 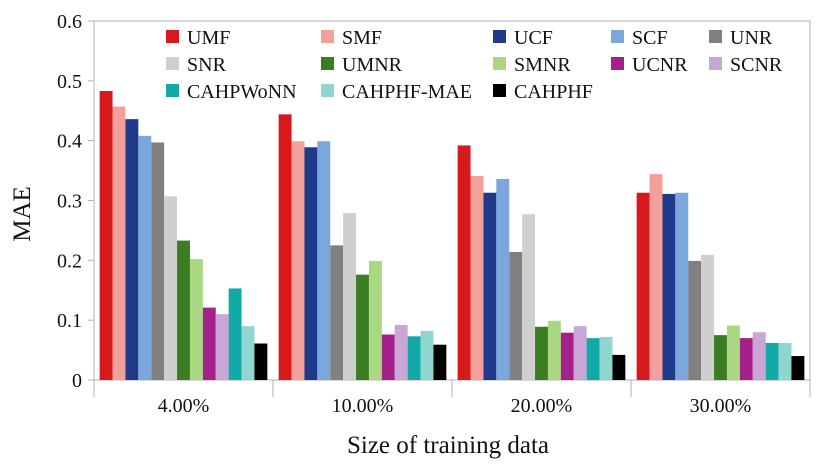 I want to click on legend-item-cahphf: CAHPHF, so click(x=543, y=92).